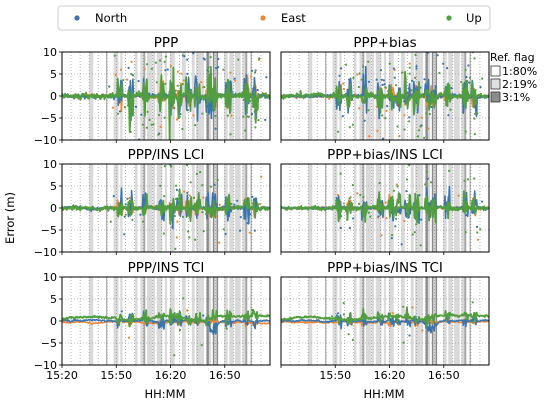 This screenshot has height=409, width=550. Describe the element at coordinates (166, 323) in the screenshot. I see `series-line-north` at that location.